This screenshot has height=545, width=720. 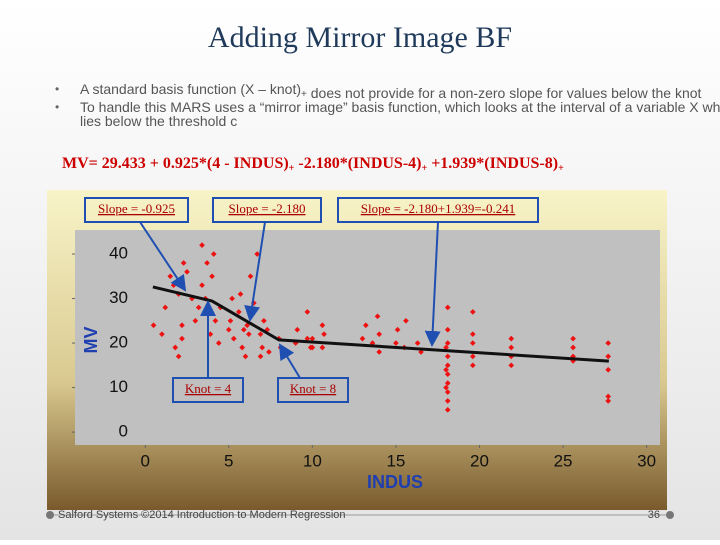 What do you see at coordinates (357, 163) in the screenshot?
I see `formula-part: -2.180*(INDUS-4)` at bounding box center [357, 163].